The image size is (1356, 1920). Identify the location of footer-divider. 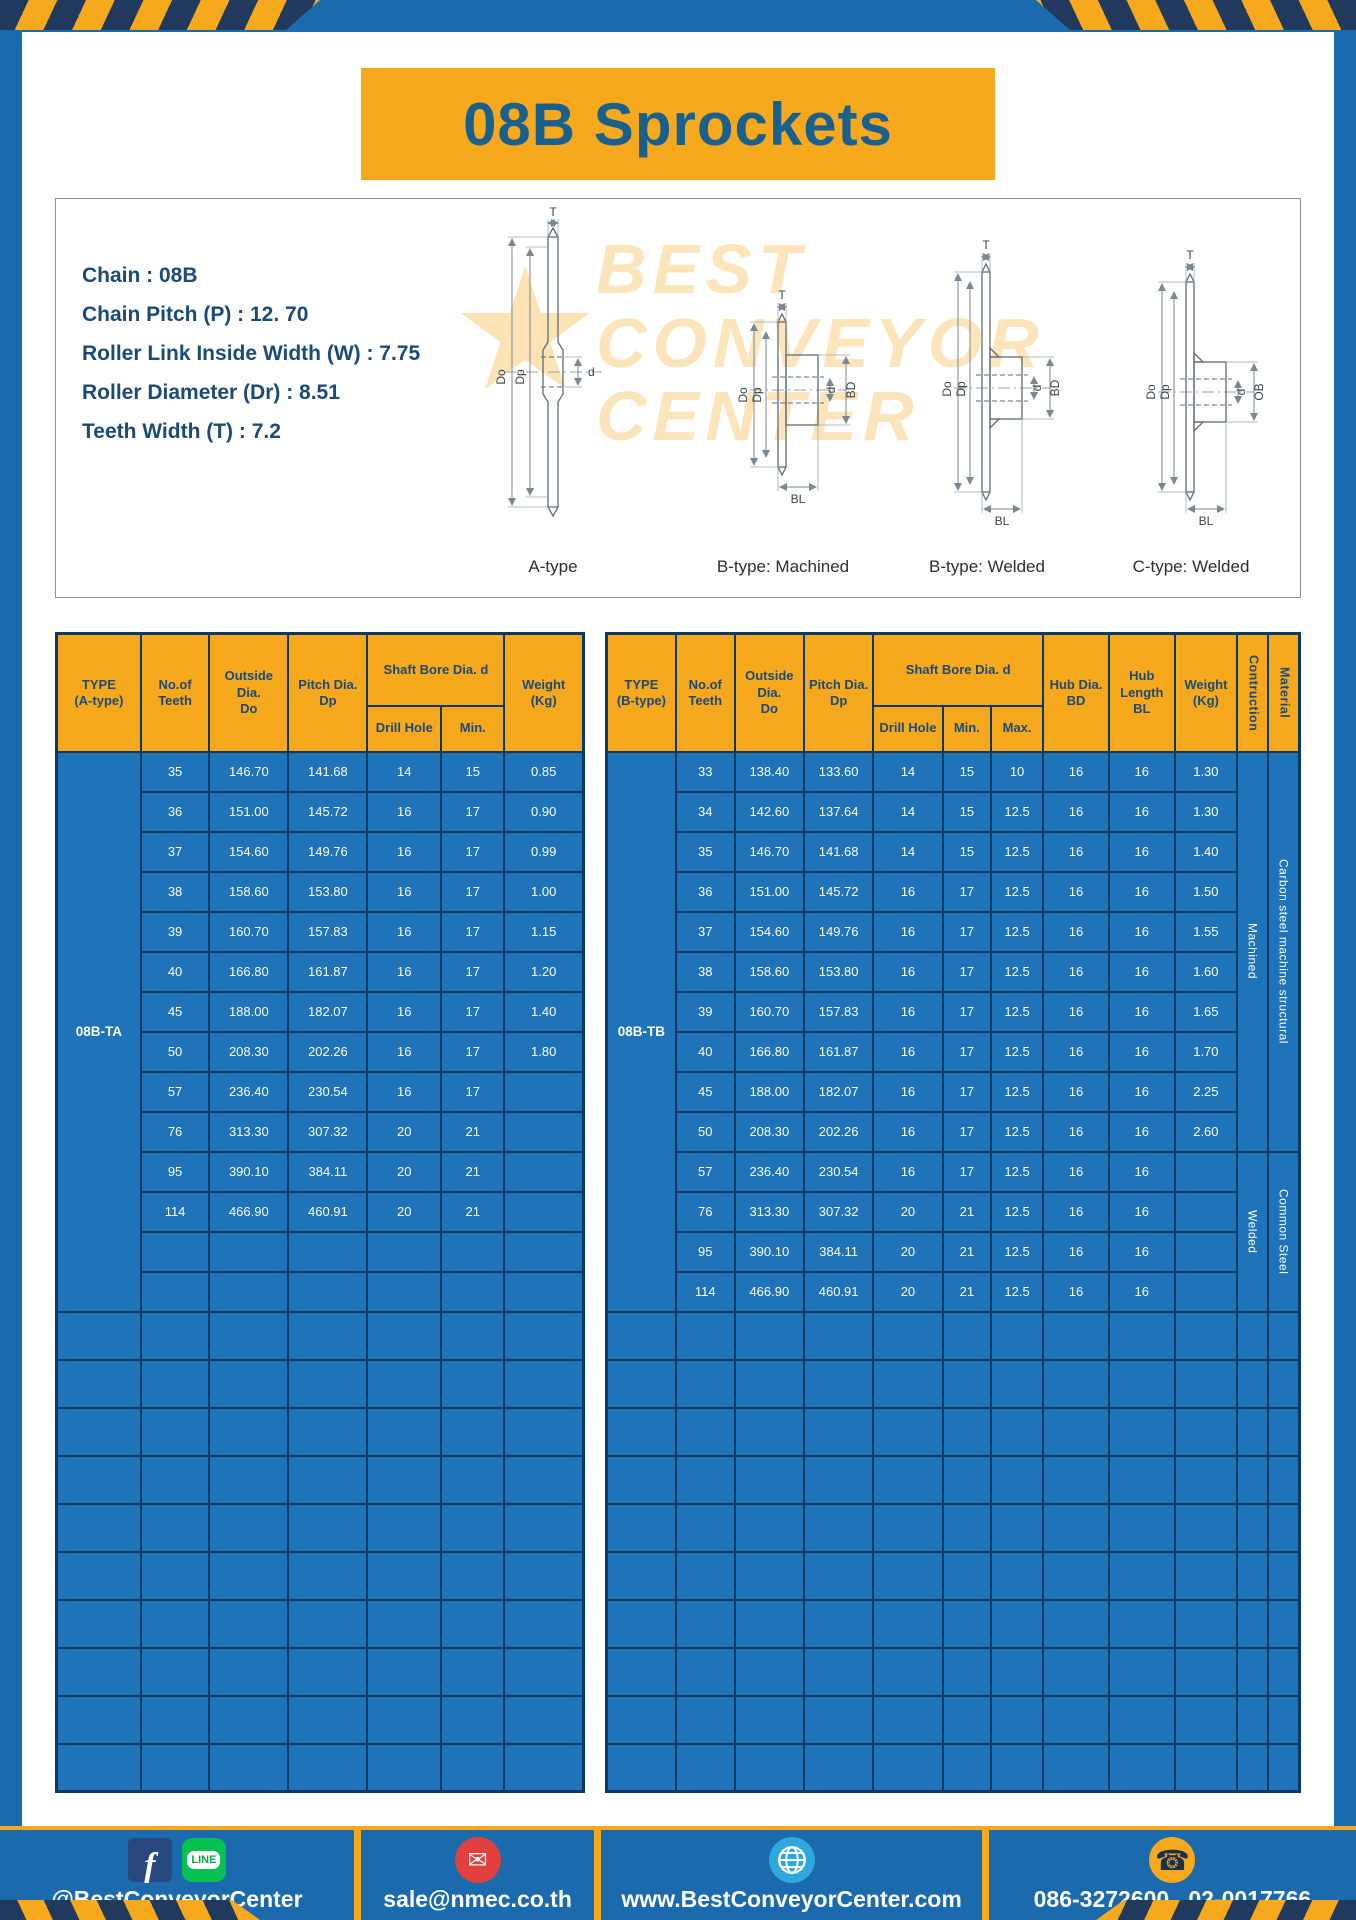
(985, 1875).